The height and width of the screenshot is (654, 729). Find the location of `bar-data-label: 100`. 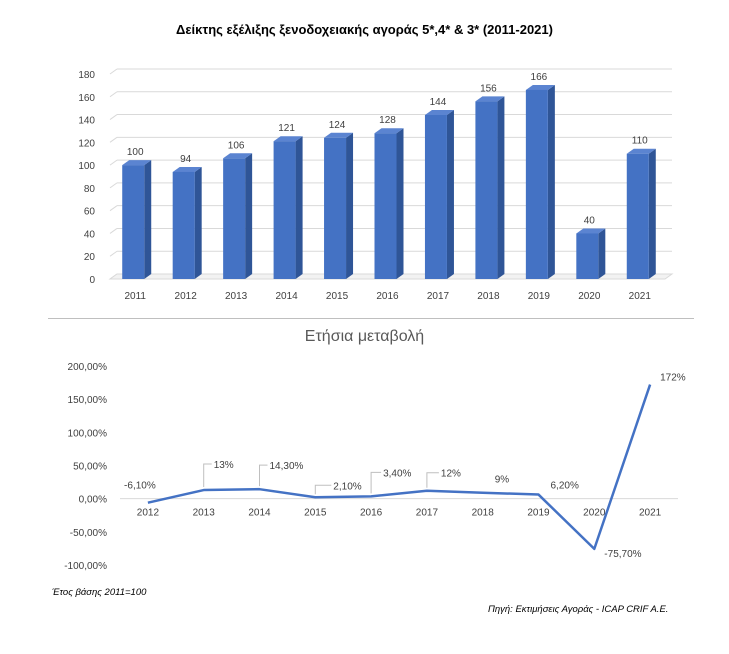

bar-data-label: 100 is located at coordinates (135, 152).